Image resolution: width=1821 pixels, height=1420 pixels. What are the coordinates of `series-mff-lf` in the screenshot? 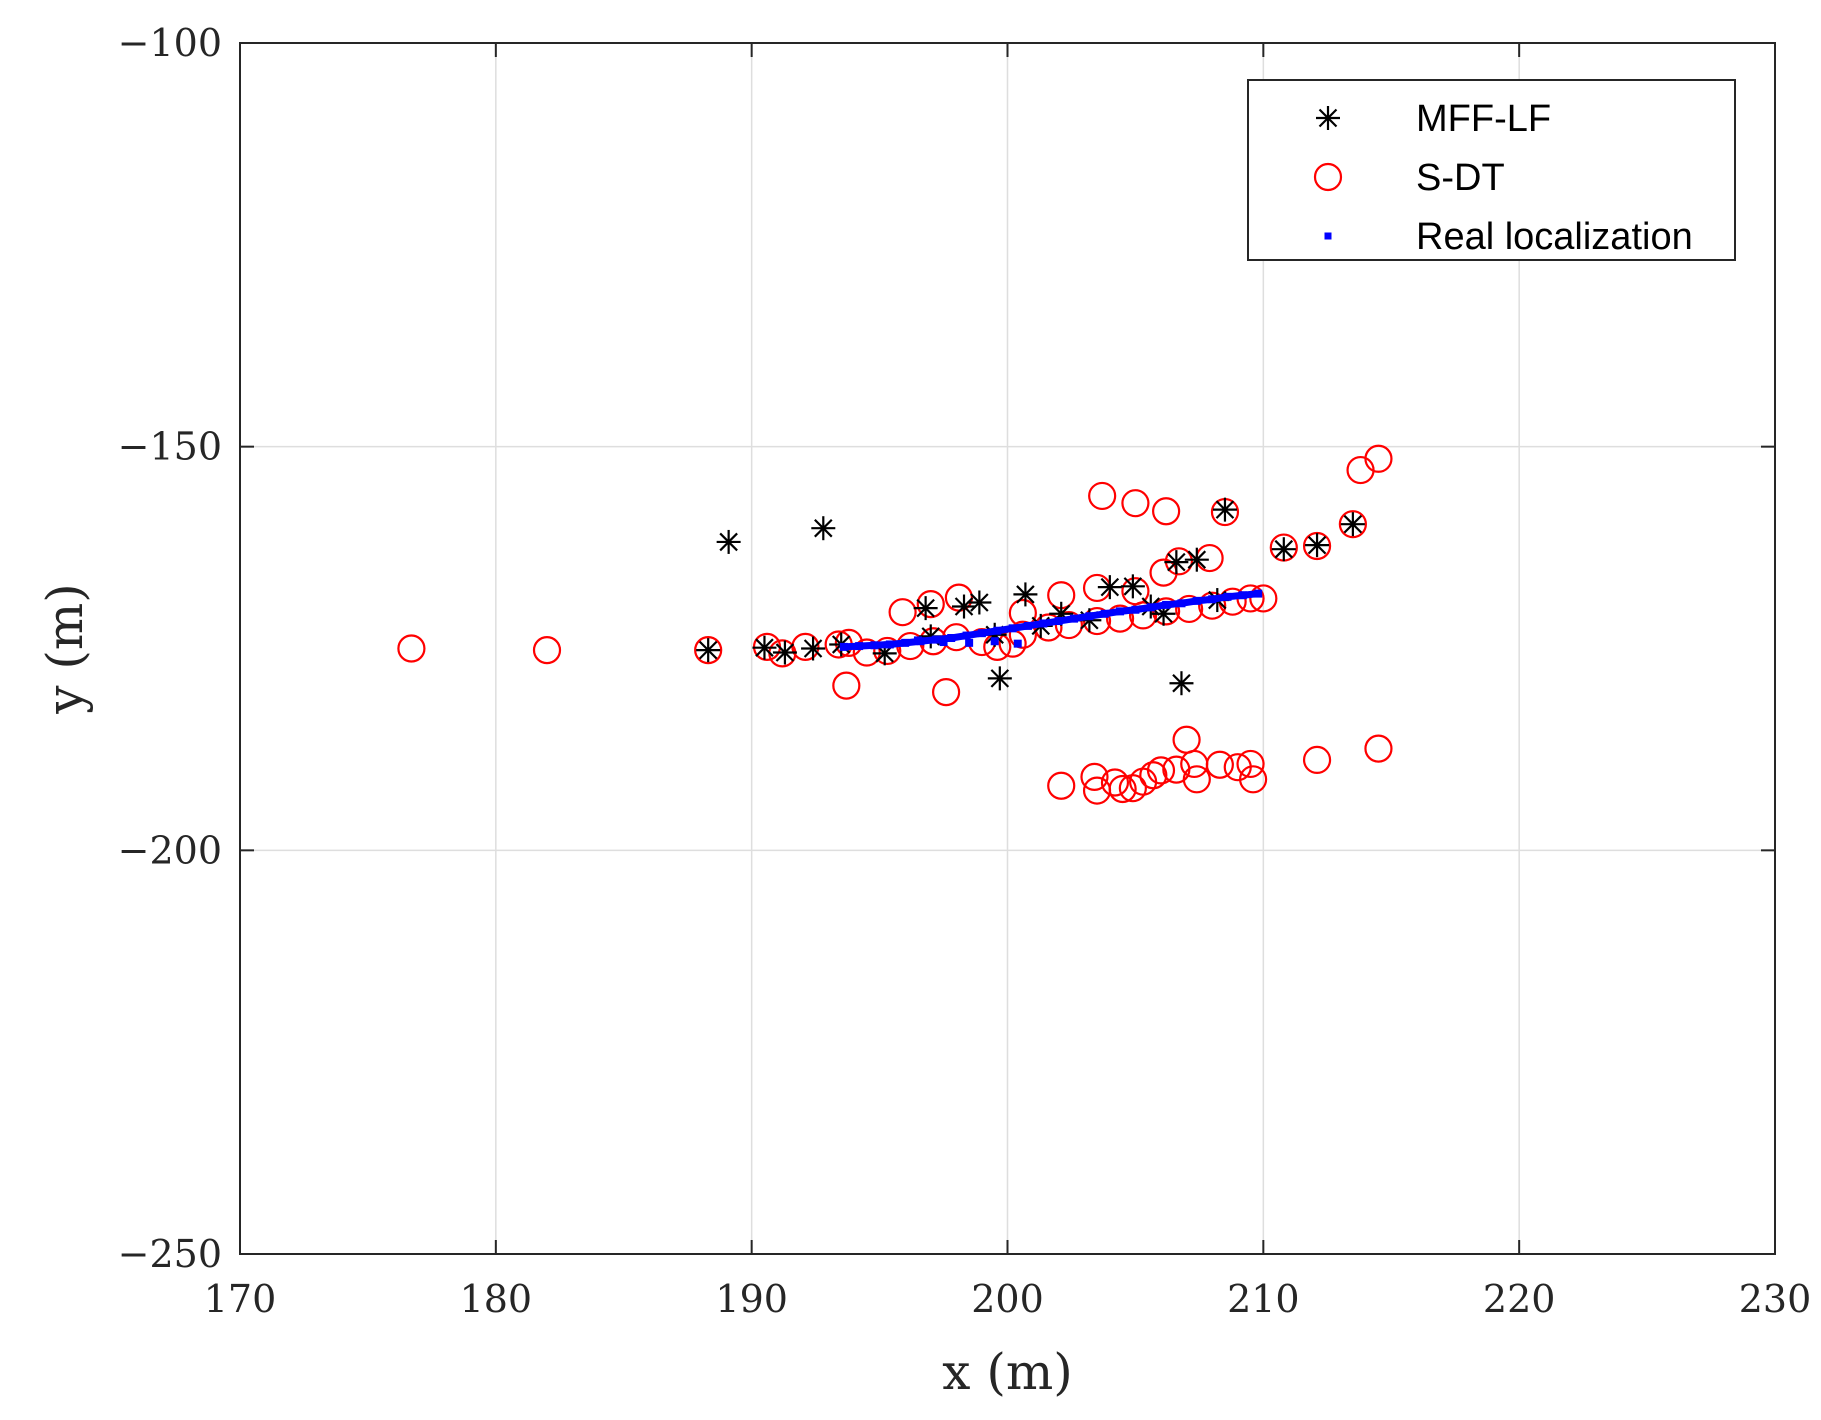 It's located at (1030, 596).